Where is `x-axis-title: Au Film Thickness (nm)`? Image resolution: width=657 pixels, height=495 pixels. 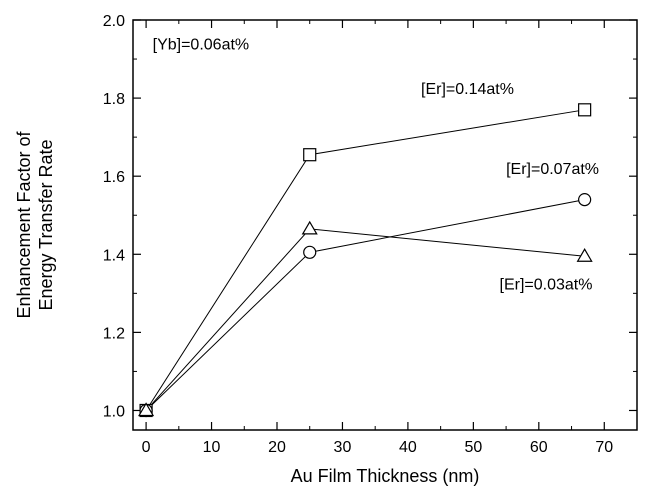
x-axis-title: Au Film Thickness (nm) is located at coordinates (385, 476).